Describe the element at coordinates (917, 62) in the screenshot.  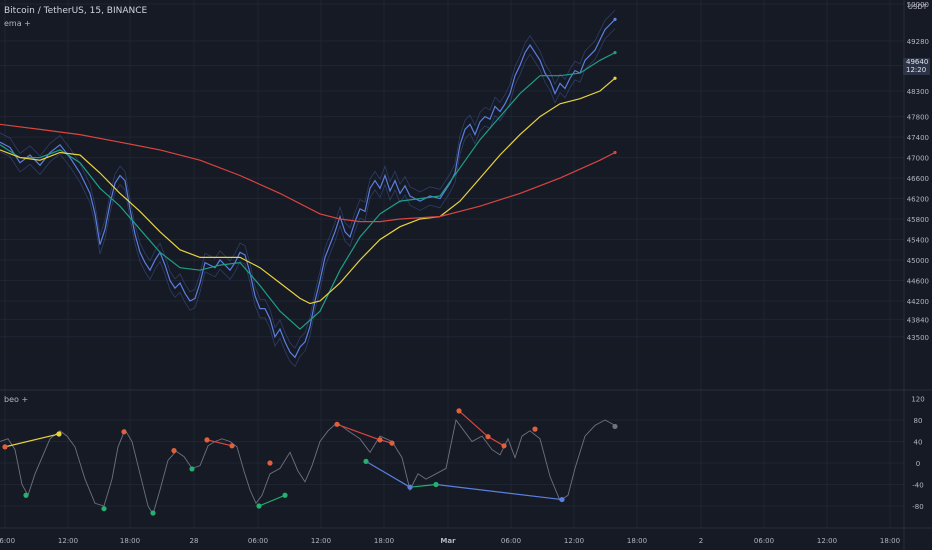
I see `last-price: 49640` at that location.